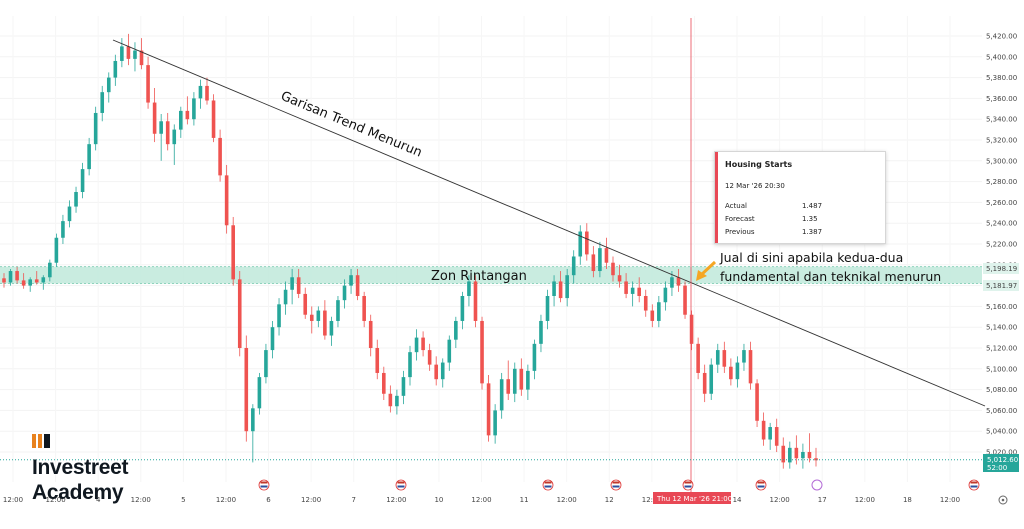  I want to click on x-tick-label: 18, so click(907, 500).